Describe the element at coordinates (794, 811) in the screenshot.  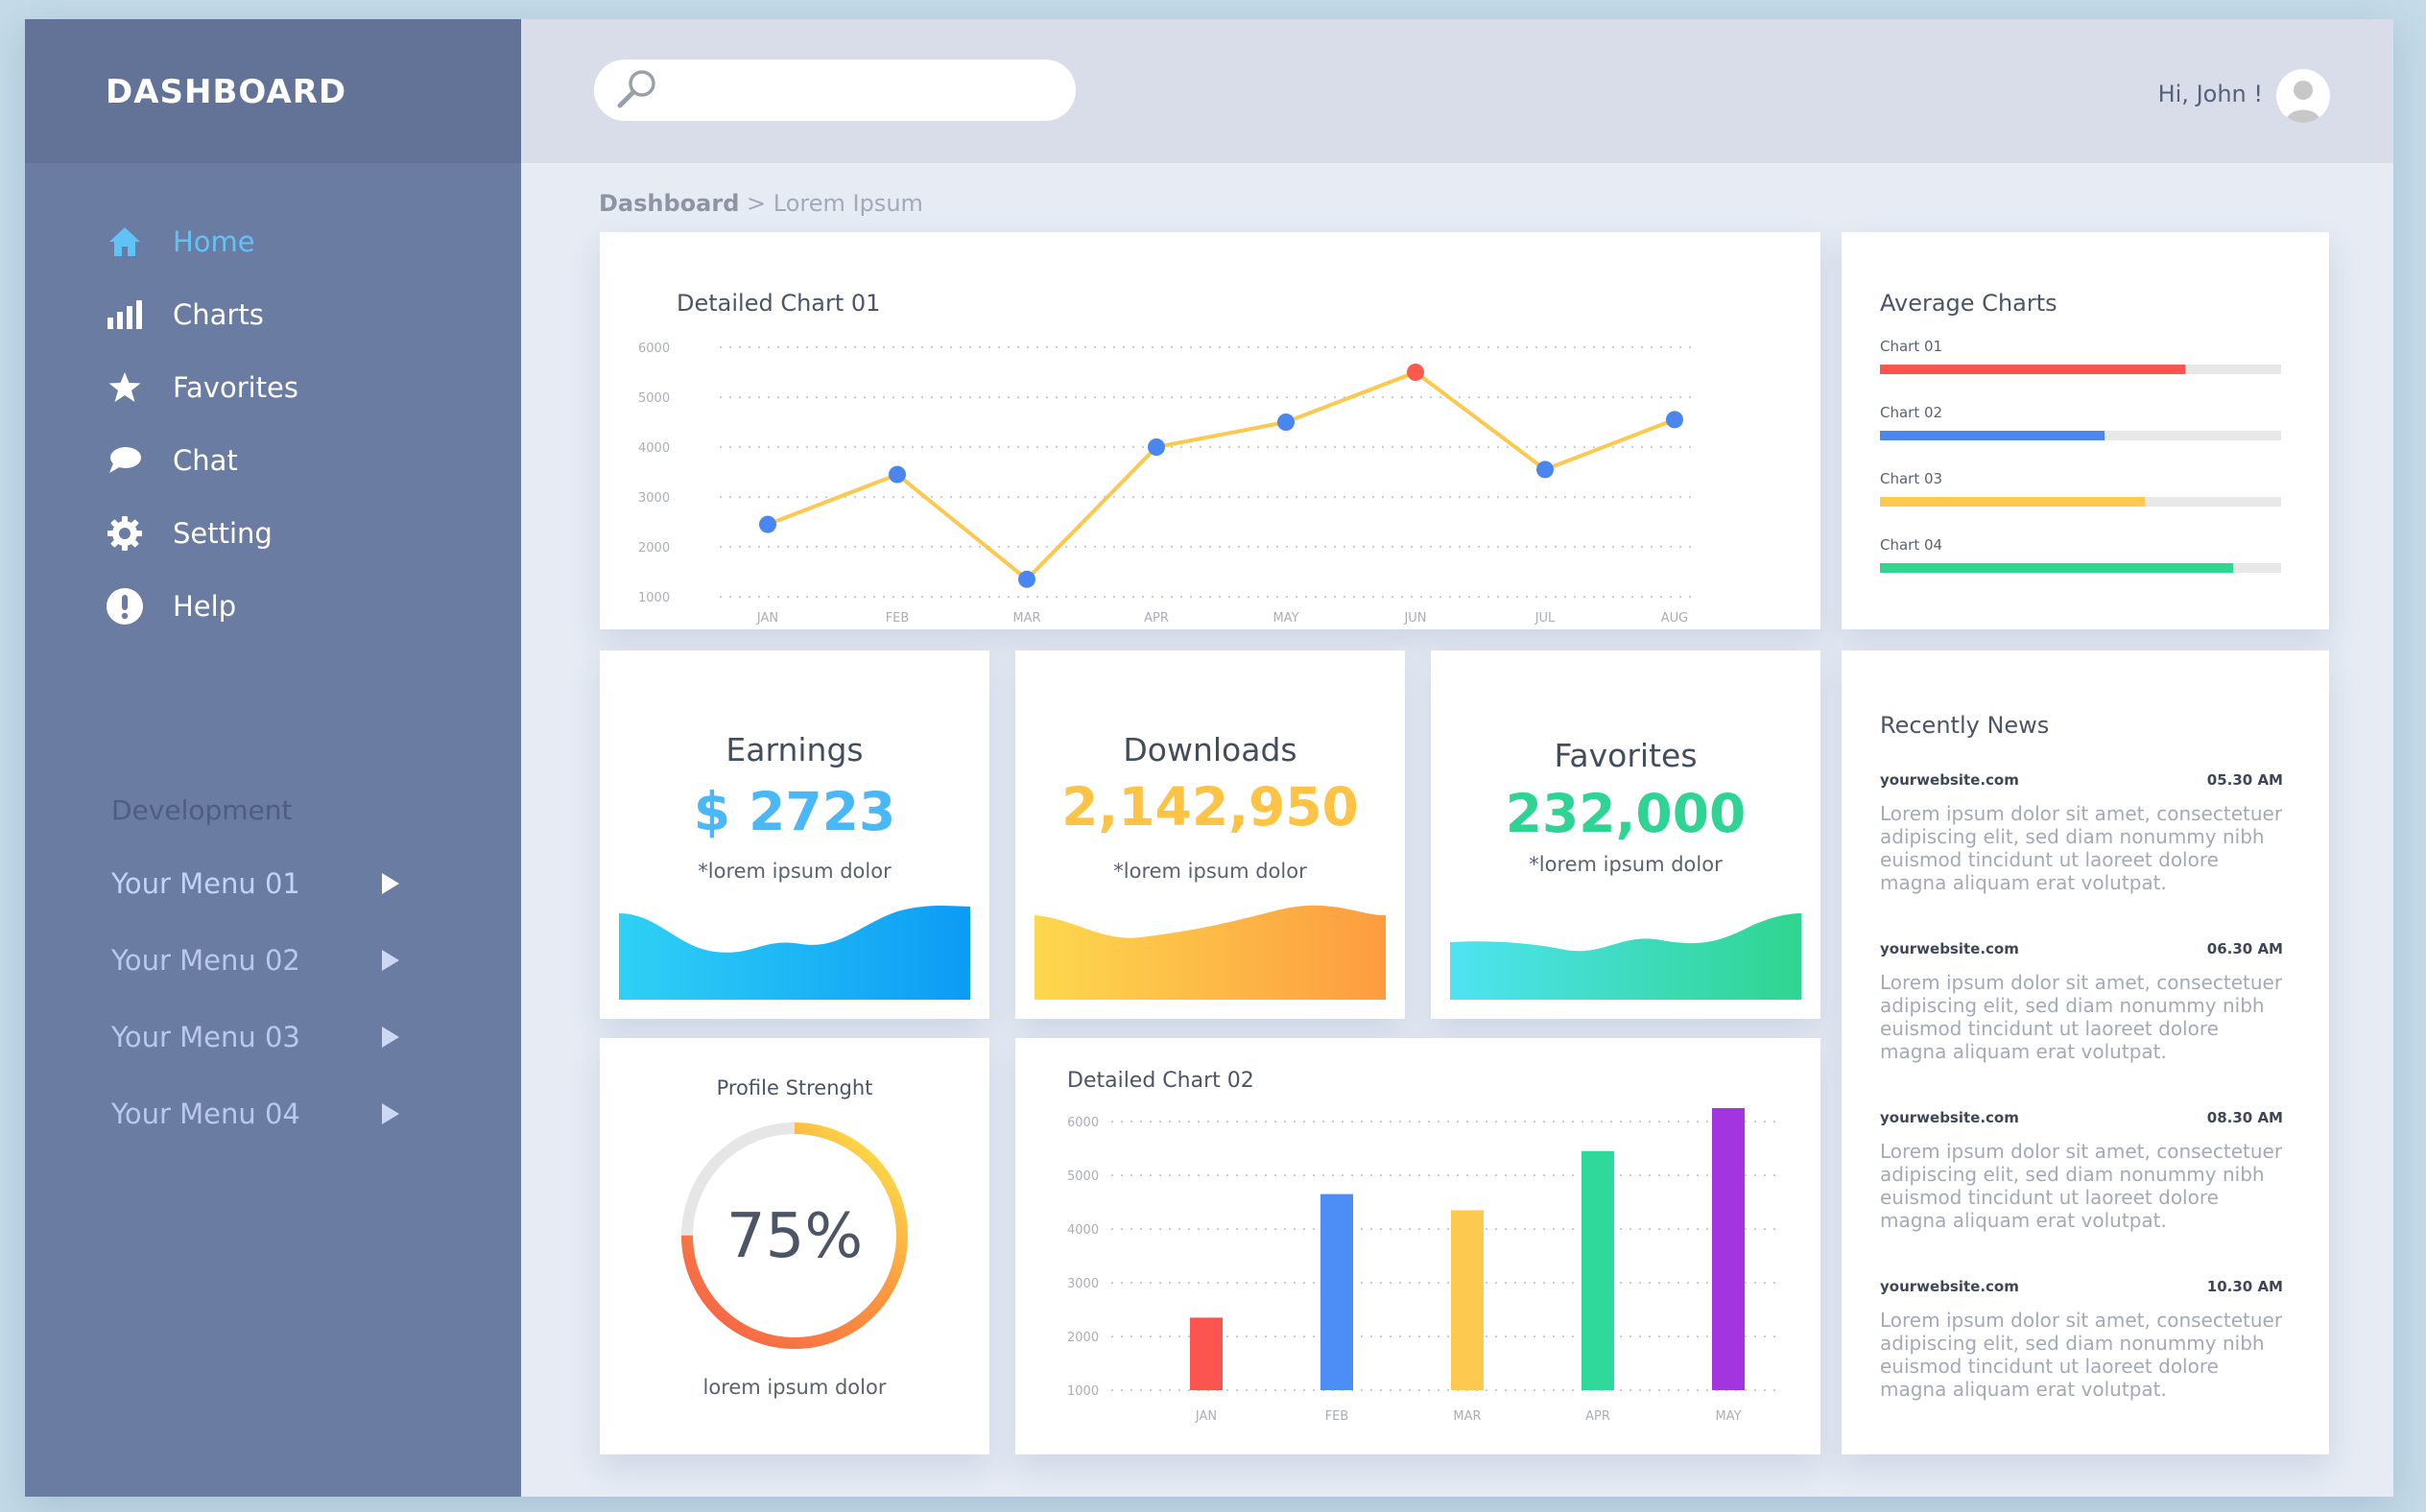
I see `stat-value: $ 2723` at that location.